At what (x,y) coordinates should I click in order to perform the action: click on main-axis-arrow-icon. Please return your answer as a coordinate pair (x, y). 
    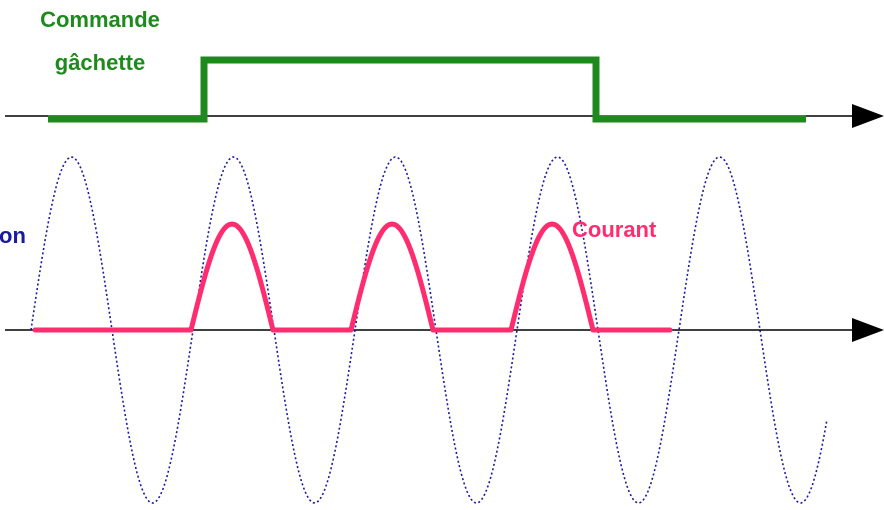
    Looking at the image, I should click on (868, 330).